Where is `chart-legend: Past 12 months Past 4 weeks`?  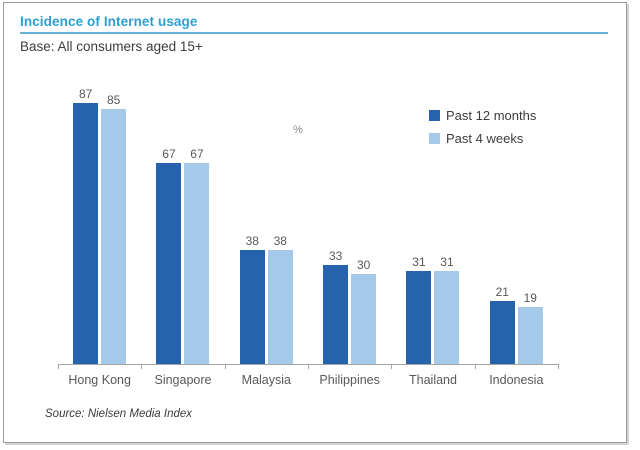 chart-legend: Past 12 months Past 4 weeks is located at coordinates (482, 131).